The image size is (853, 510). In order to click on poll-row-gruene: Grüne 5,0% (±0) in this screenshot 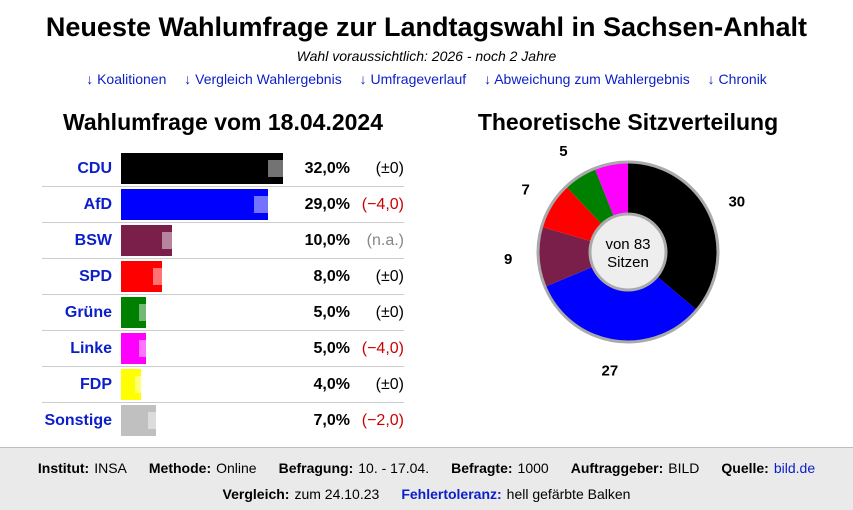, I will do `click(223, 313)`.